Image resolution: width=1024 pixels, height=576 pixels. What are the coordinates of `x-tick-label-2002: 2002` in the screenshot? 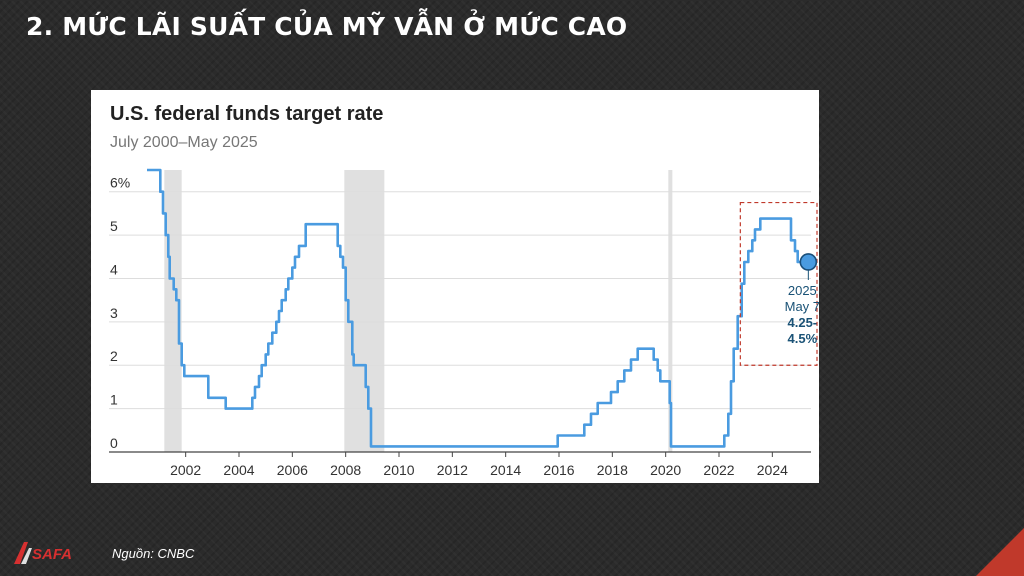 It's located at (185, 470).